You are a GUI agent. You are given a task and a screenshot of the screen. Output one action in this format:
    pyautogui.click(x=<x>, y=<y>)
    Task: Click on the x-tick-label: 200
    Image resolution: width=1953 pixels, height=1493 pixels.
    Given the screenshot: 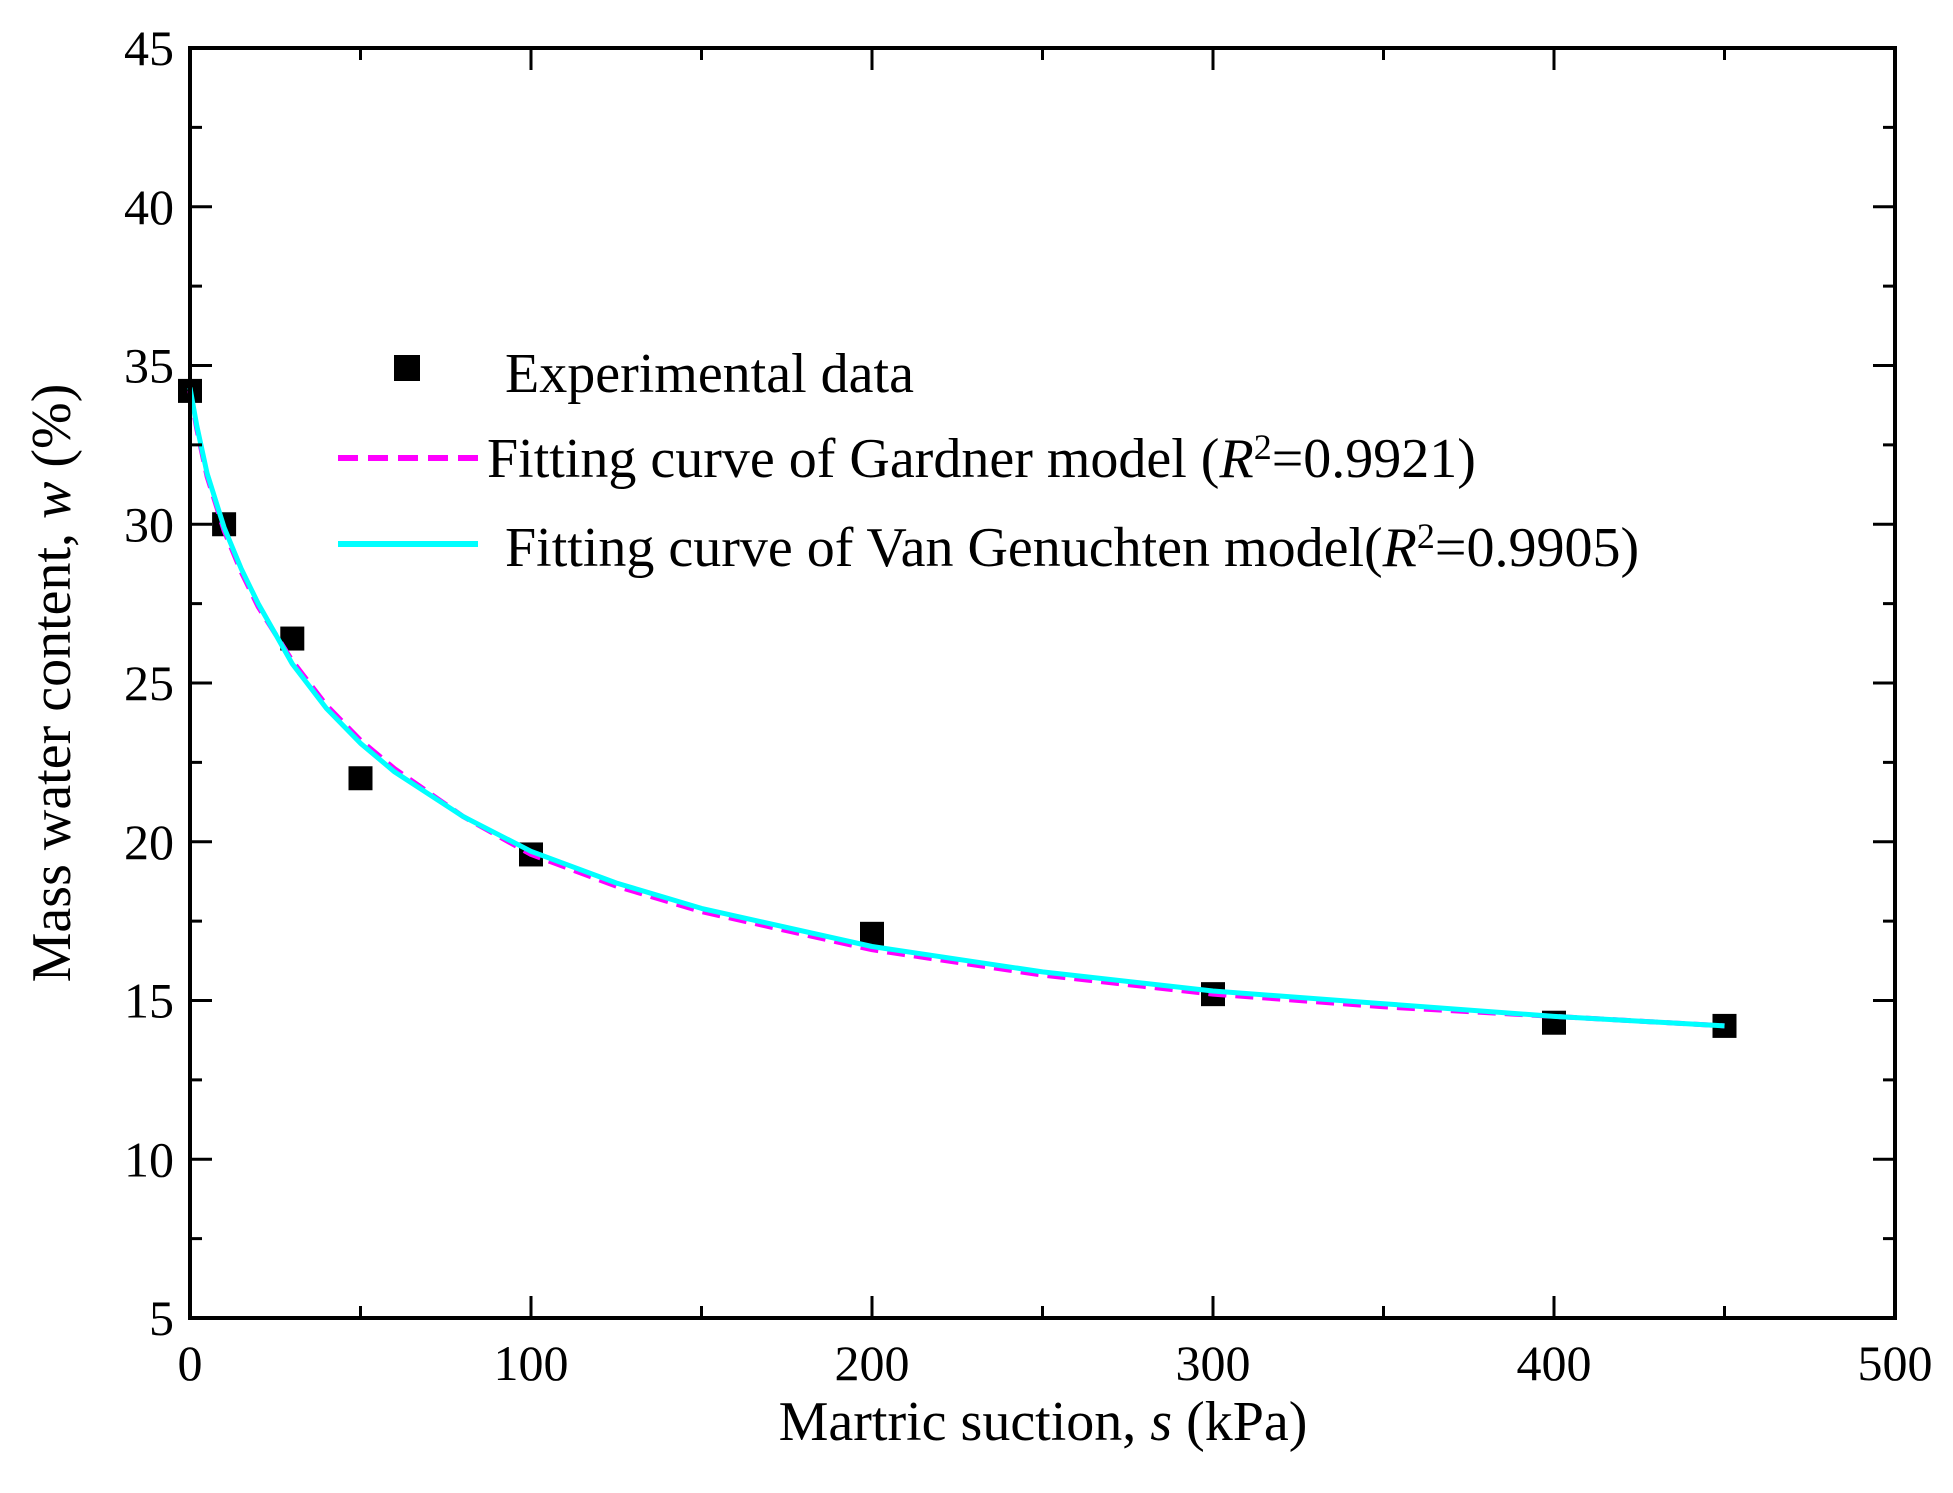 What is the action you would take?
    pyautogui.click(x=872, y=1363)
    